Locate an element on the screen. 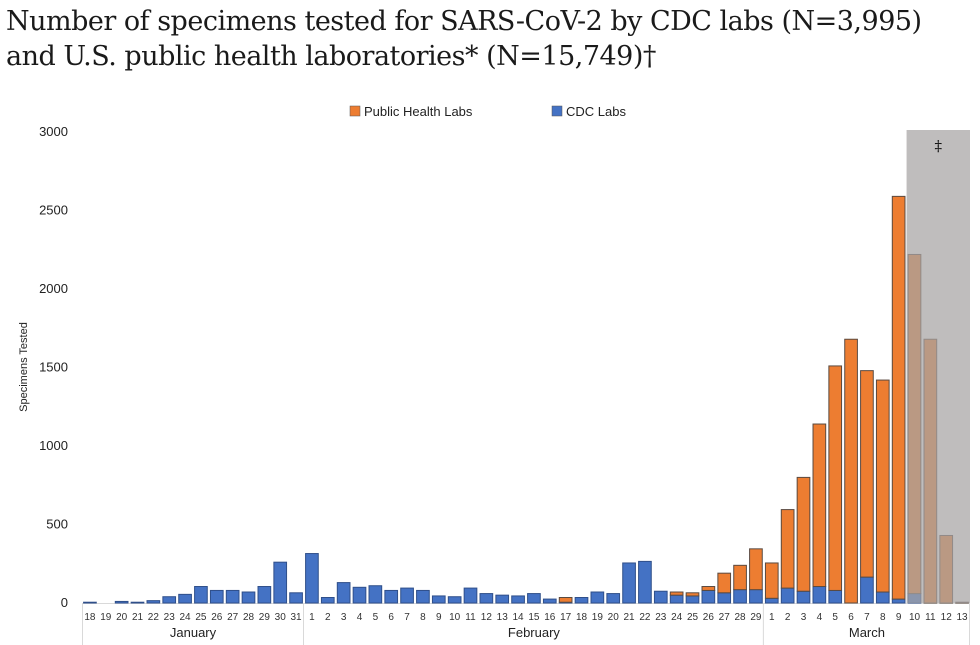 Image resolution: width=980 pixels, height=645 pixels. x-tick-label: 13 is located at coordinates (503, 617).